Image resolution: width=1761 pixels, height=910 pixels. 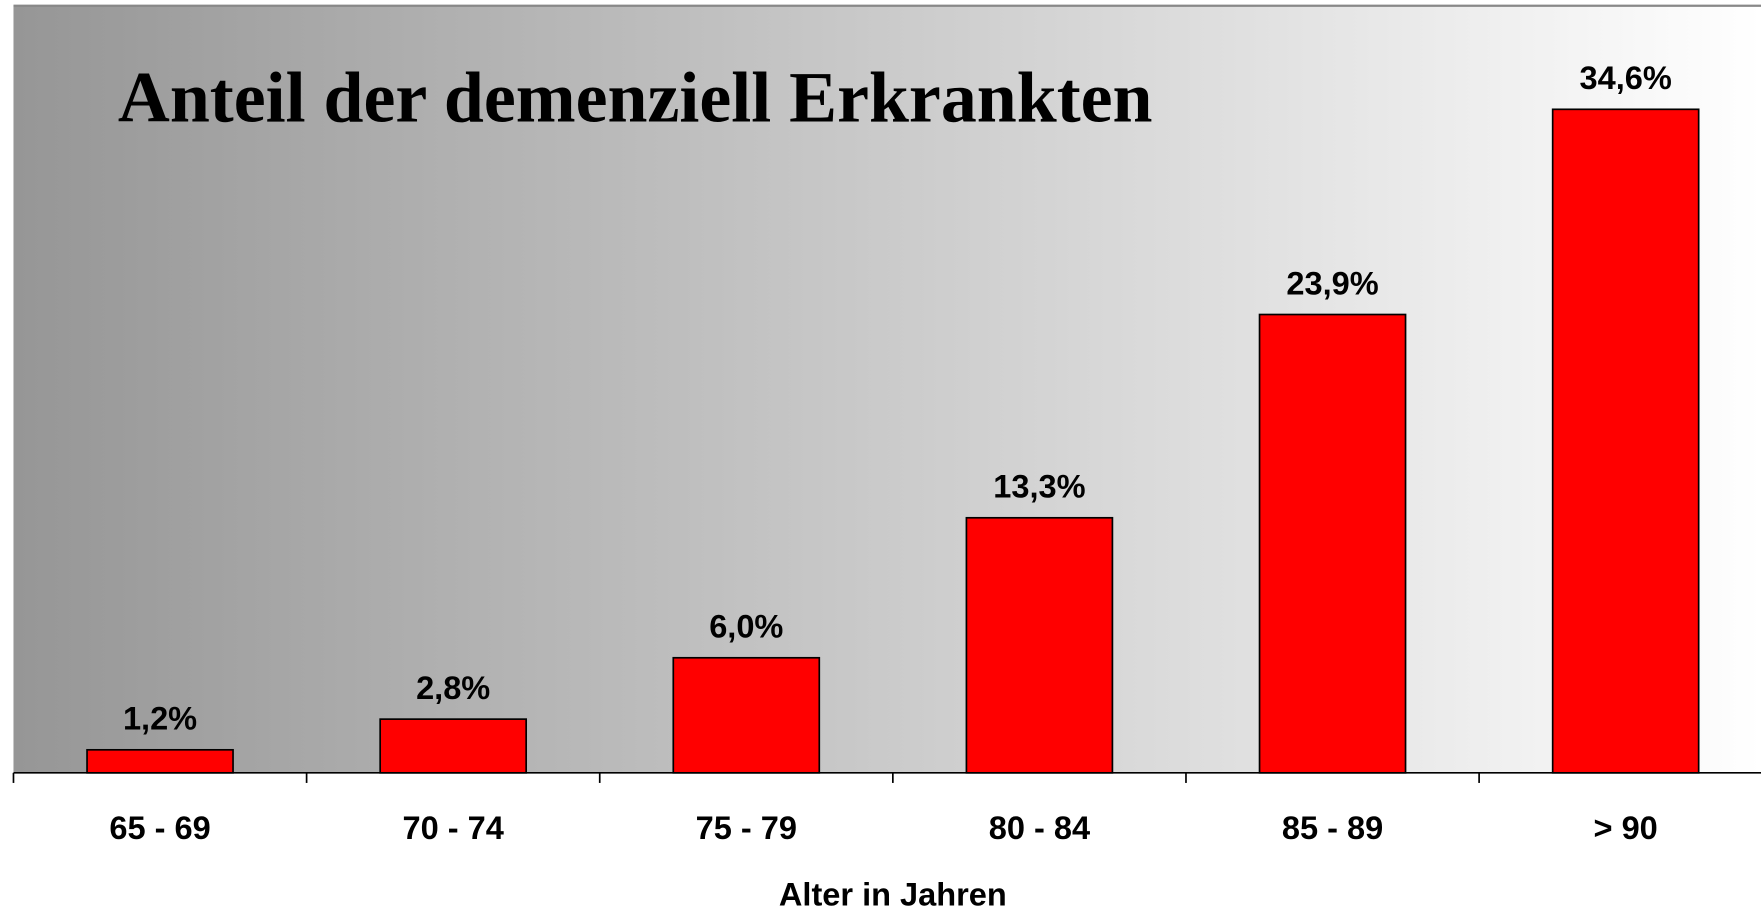 What do you see at coordinates (1039, 487) in the screenshot?
I see `value-label: 13,3%` at bounding box center [1039, 487].